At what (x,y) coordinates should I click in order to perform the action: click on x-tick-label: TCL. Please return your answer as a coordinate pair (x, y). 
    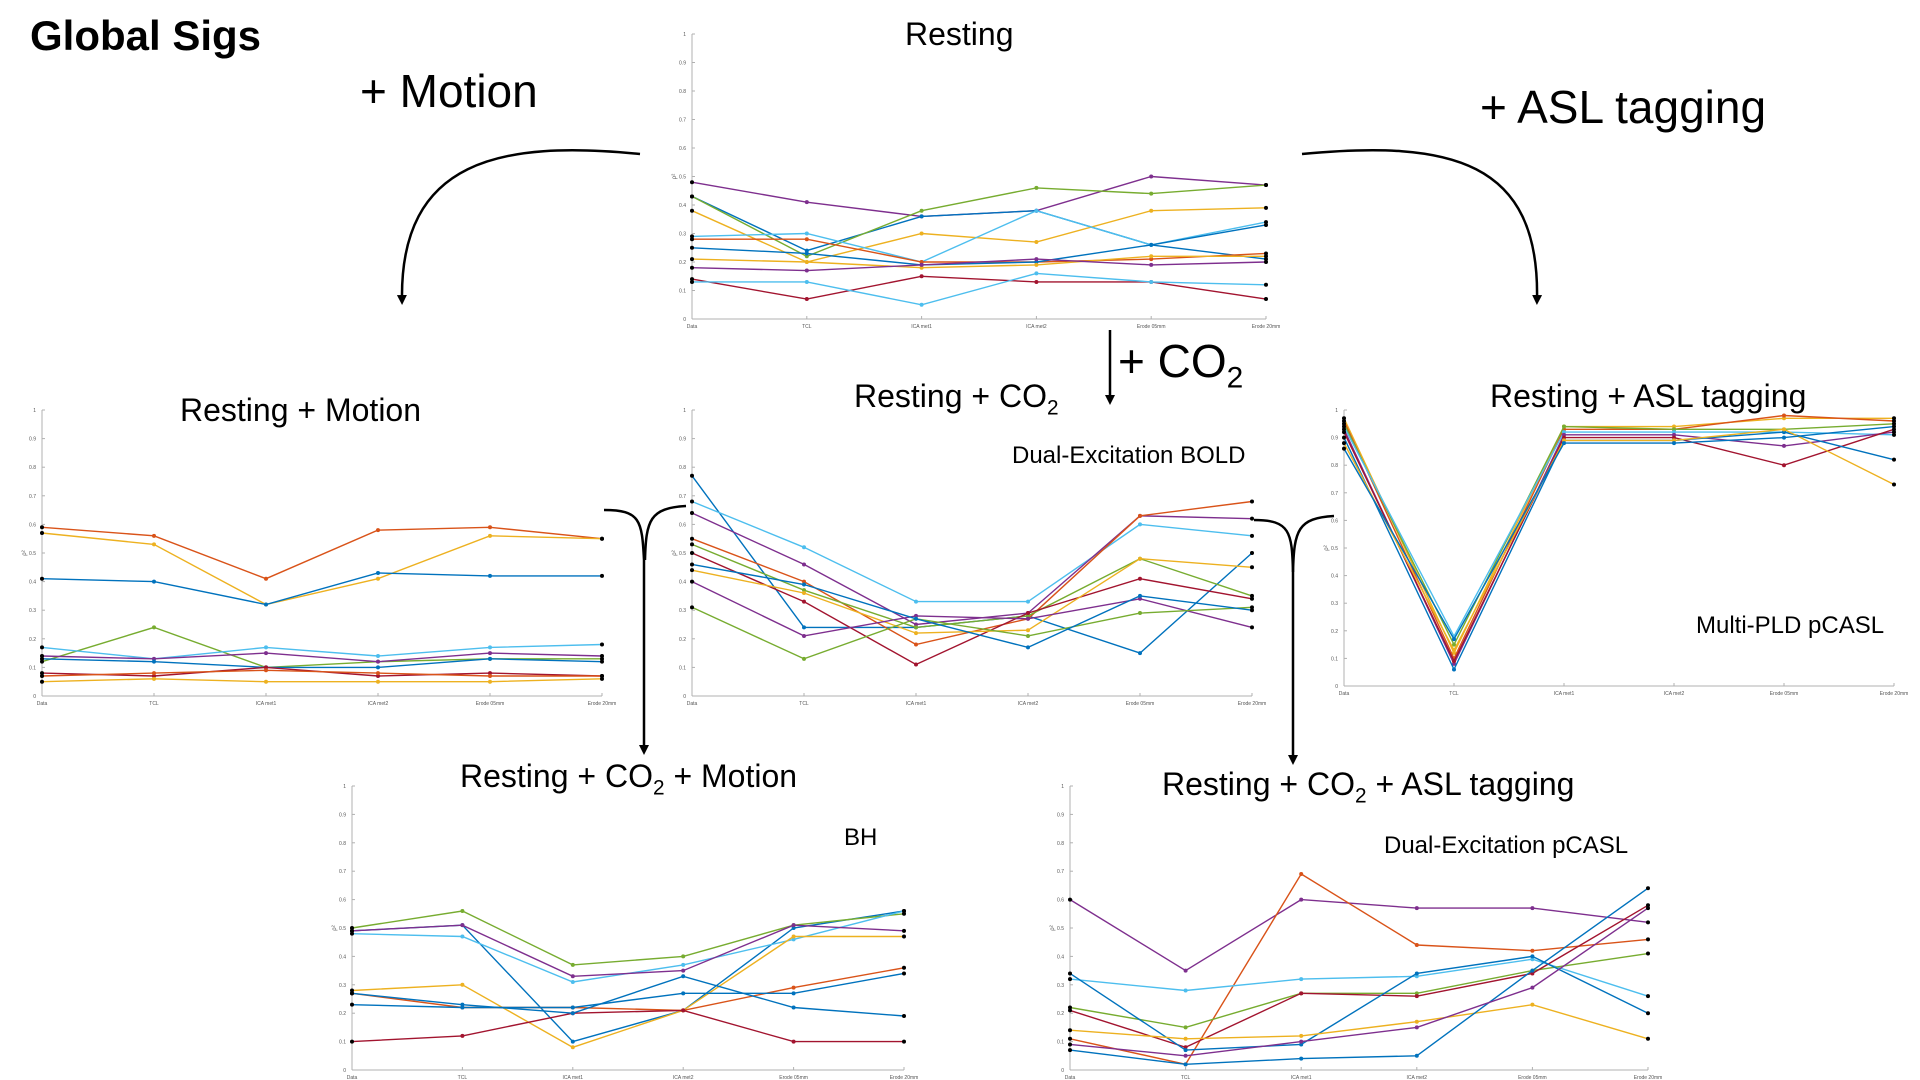
    Looking at the image, I should click on (1186, 1077).